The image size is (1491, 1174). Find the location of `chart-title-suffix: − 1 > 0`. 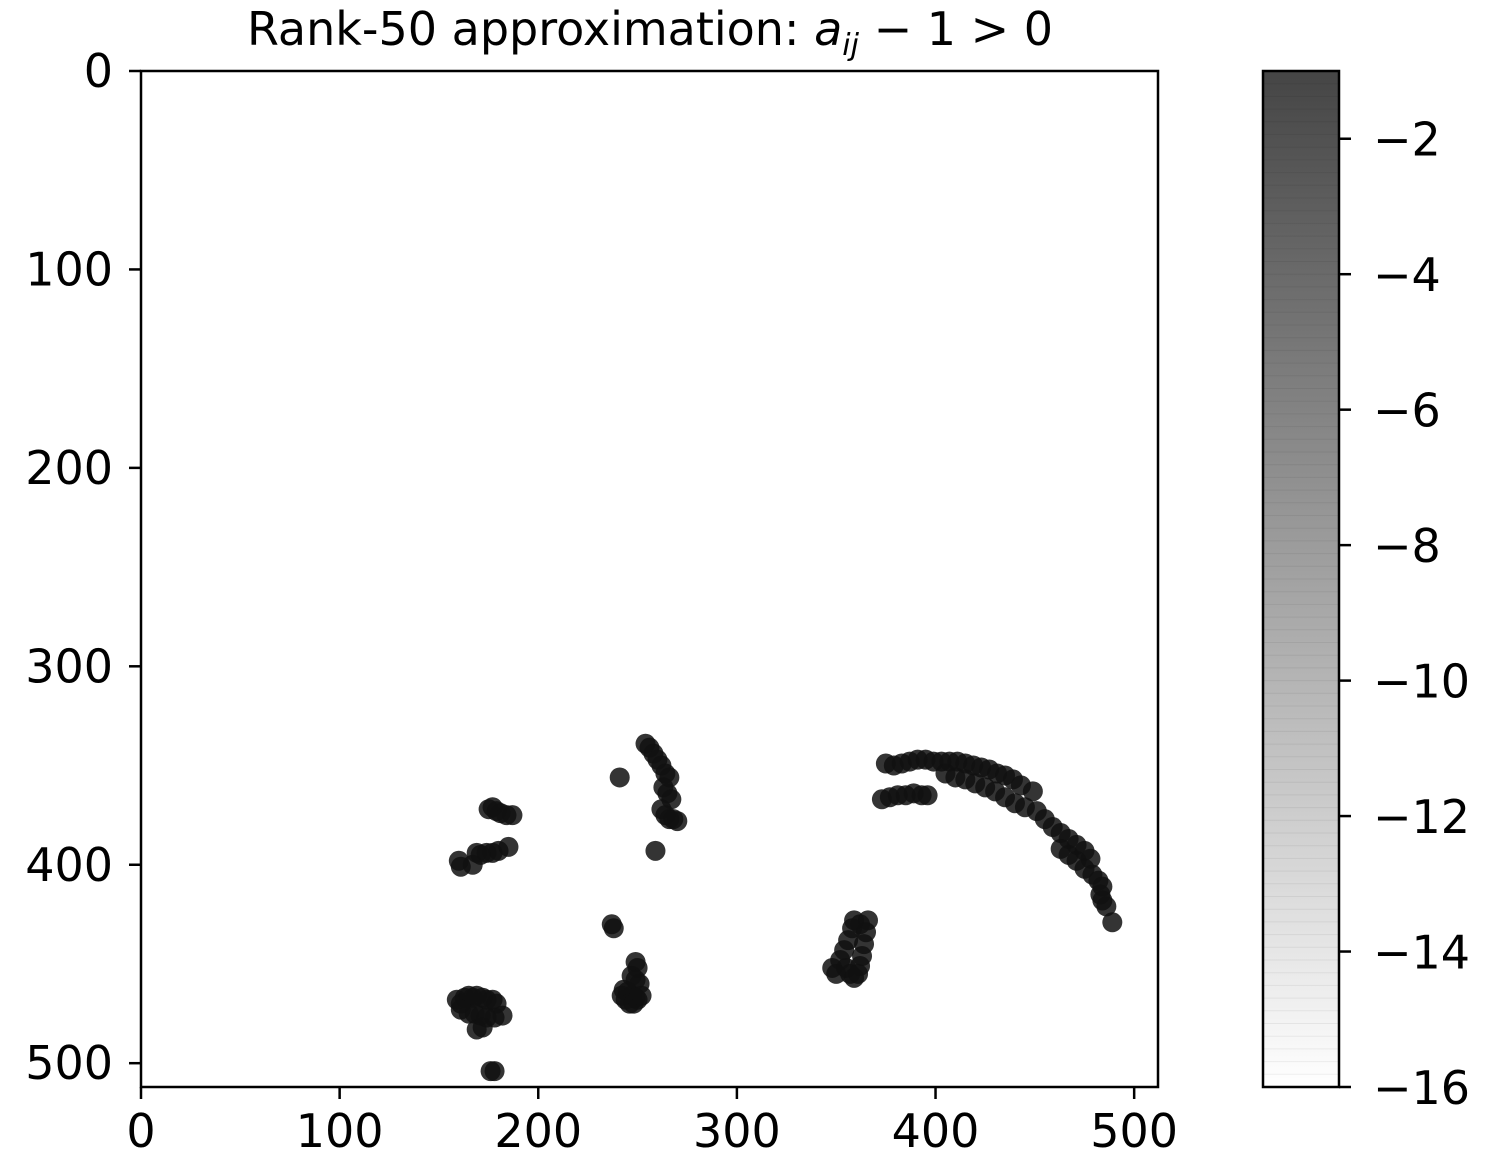

chart-title-suffix: − 1 > 0 is located at coordinates (956, 29).